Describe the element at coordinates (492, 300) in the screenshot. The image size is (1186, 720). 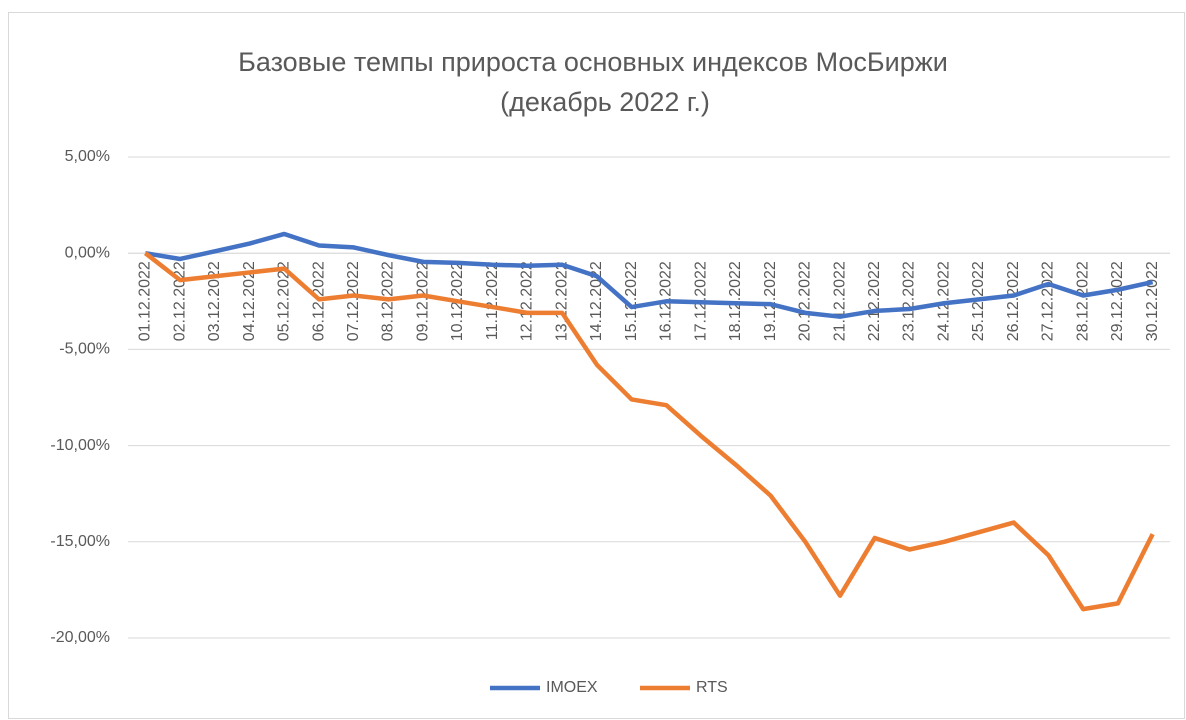
I see `x-tick-label: 11.12.2022` at that location.